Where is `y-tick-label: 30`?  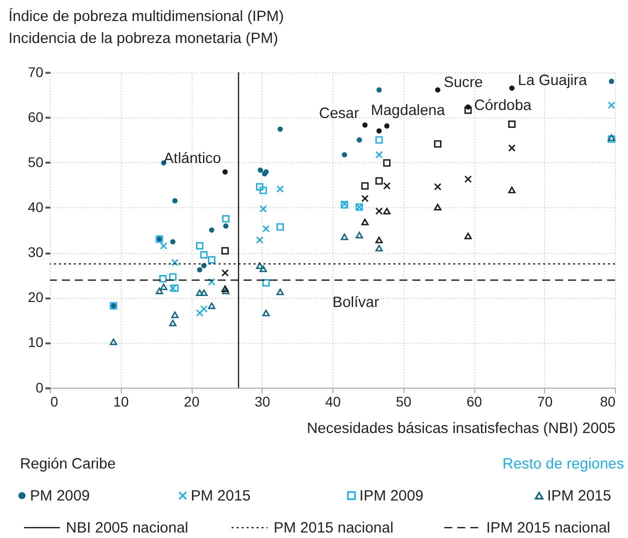
y-tick-label: 30 is located at coordinates (36, 252).